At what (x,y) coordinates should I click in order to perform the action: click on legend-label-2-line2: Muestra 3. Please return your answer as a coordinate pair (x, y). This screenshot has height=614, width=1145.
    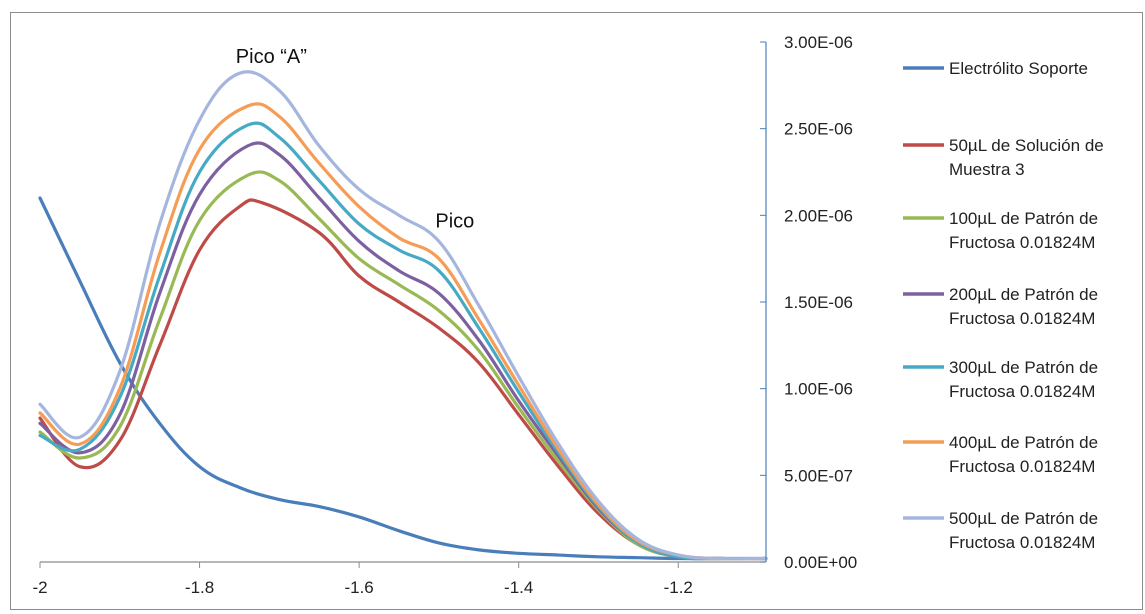
    Looking at the image, I should click on (987, 169).